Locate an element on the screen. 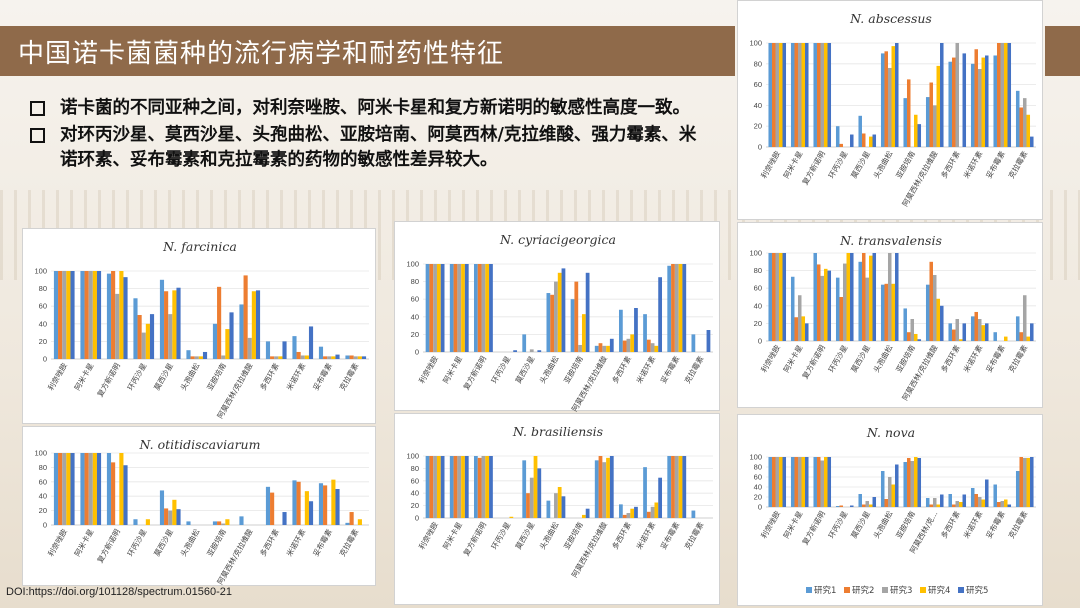  legend-label: 研究1 is located at coordinates (825, 590).